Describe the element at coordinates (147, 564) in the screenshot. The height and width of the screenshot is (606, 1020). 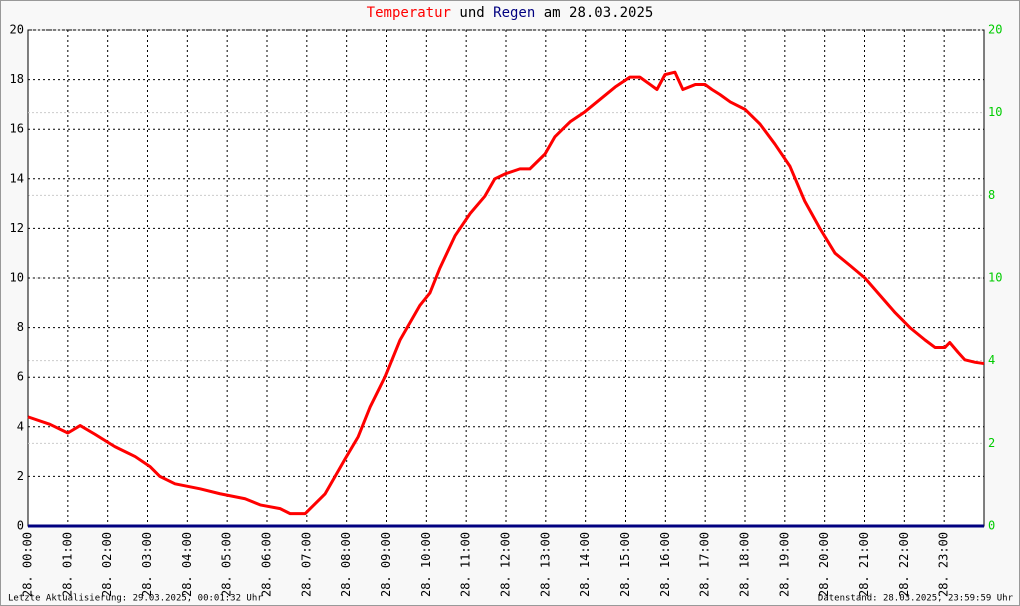
I see `x-tick-label: 28. 03:00` at that location.